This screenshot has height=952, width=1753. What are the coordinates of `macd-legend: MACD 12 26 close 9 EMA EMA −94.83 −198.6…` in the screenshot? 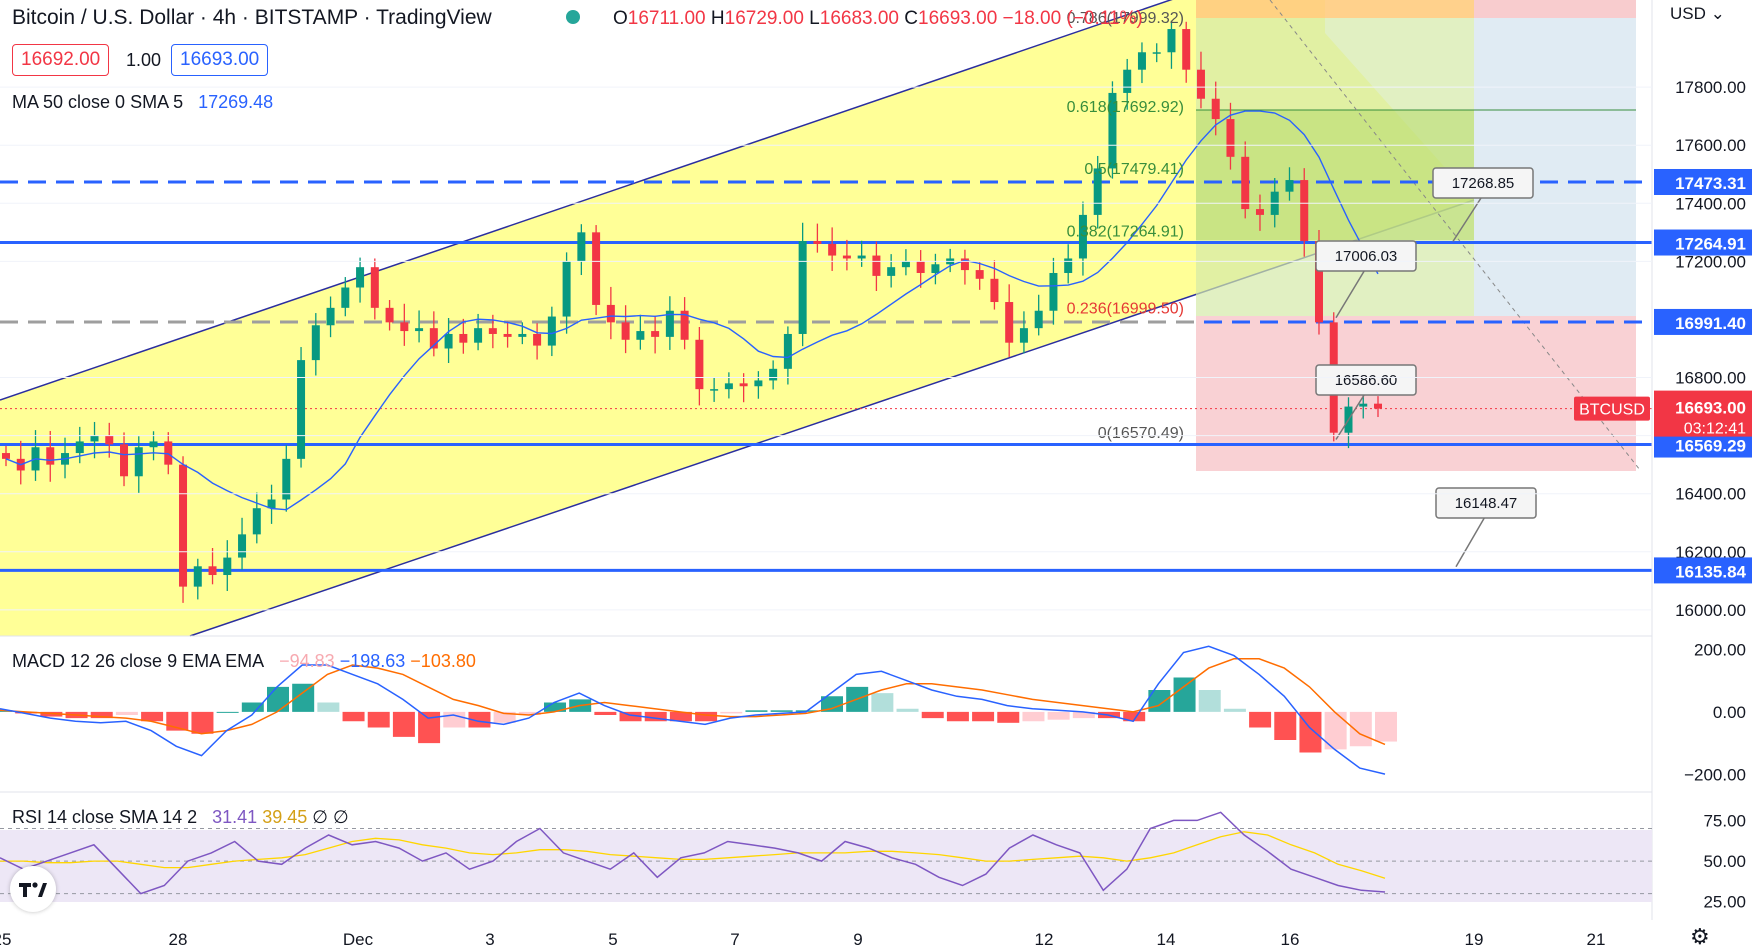 It's located at (244, 661).